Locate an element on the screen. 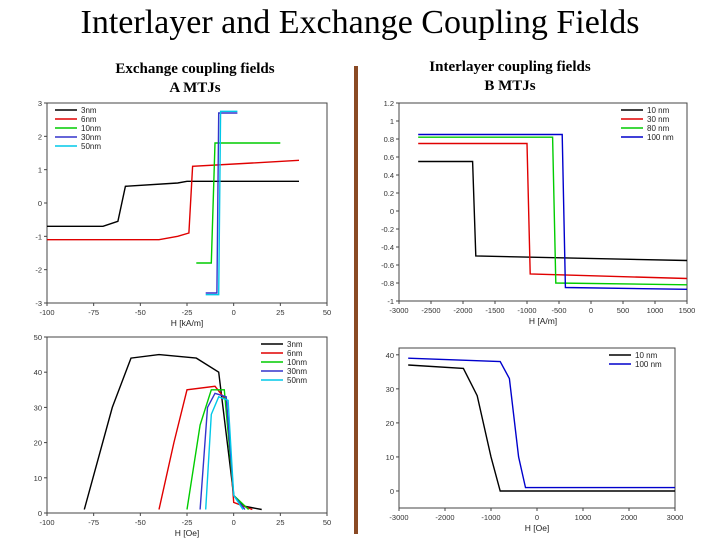 This screenshot has width=720, height=540. y-tick-label: -0.4 is located at coordinates (387, 247).